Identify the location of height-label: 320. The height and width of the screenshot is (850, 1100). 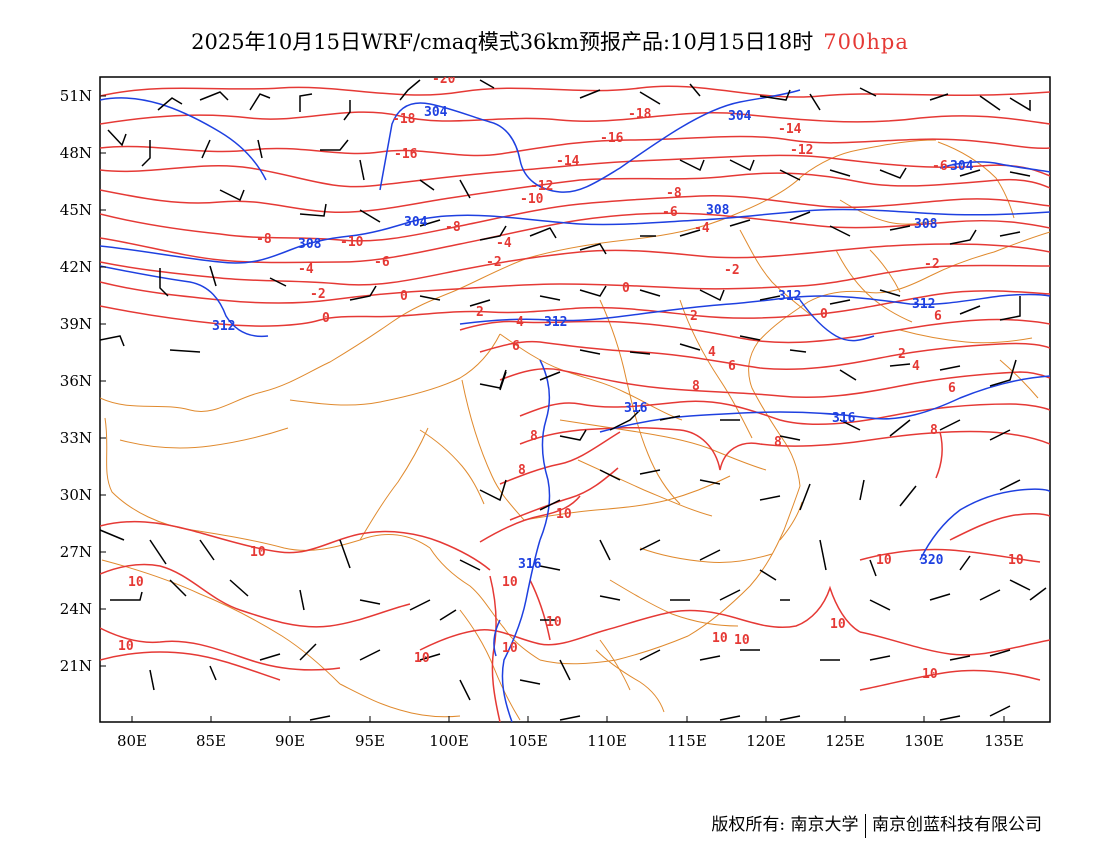
(932, 560).